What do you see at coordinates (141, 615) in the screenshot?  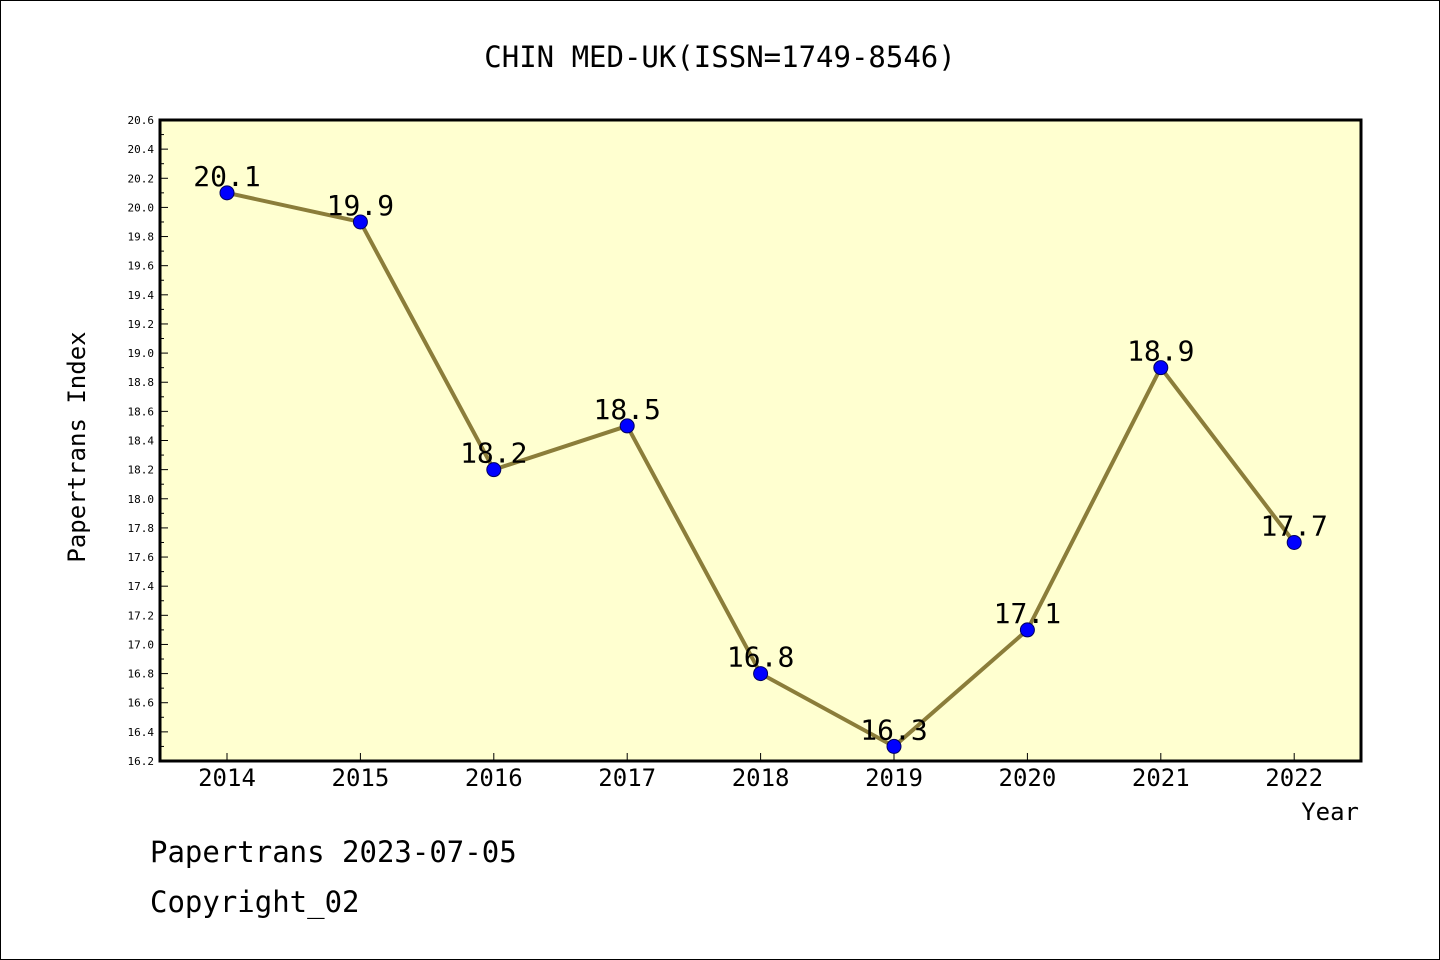 I see `y-tick-label: 17.2` at bounding box center [141, 615].